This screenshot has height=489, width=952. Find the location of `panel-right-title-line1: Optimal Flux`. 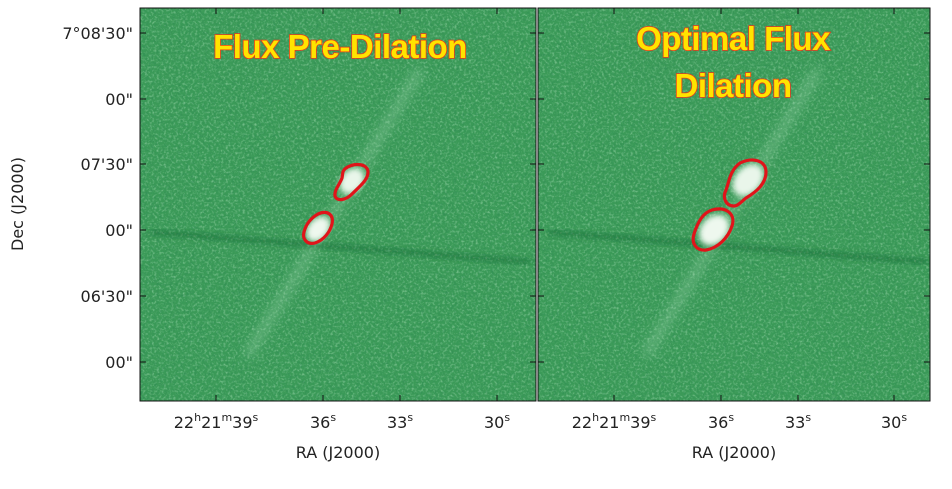

panel-right-title-line1: Optimal Flux is located at coordinates (733, 38).